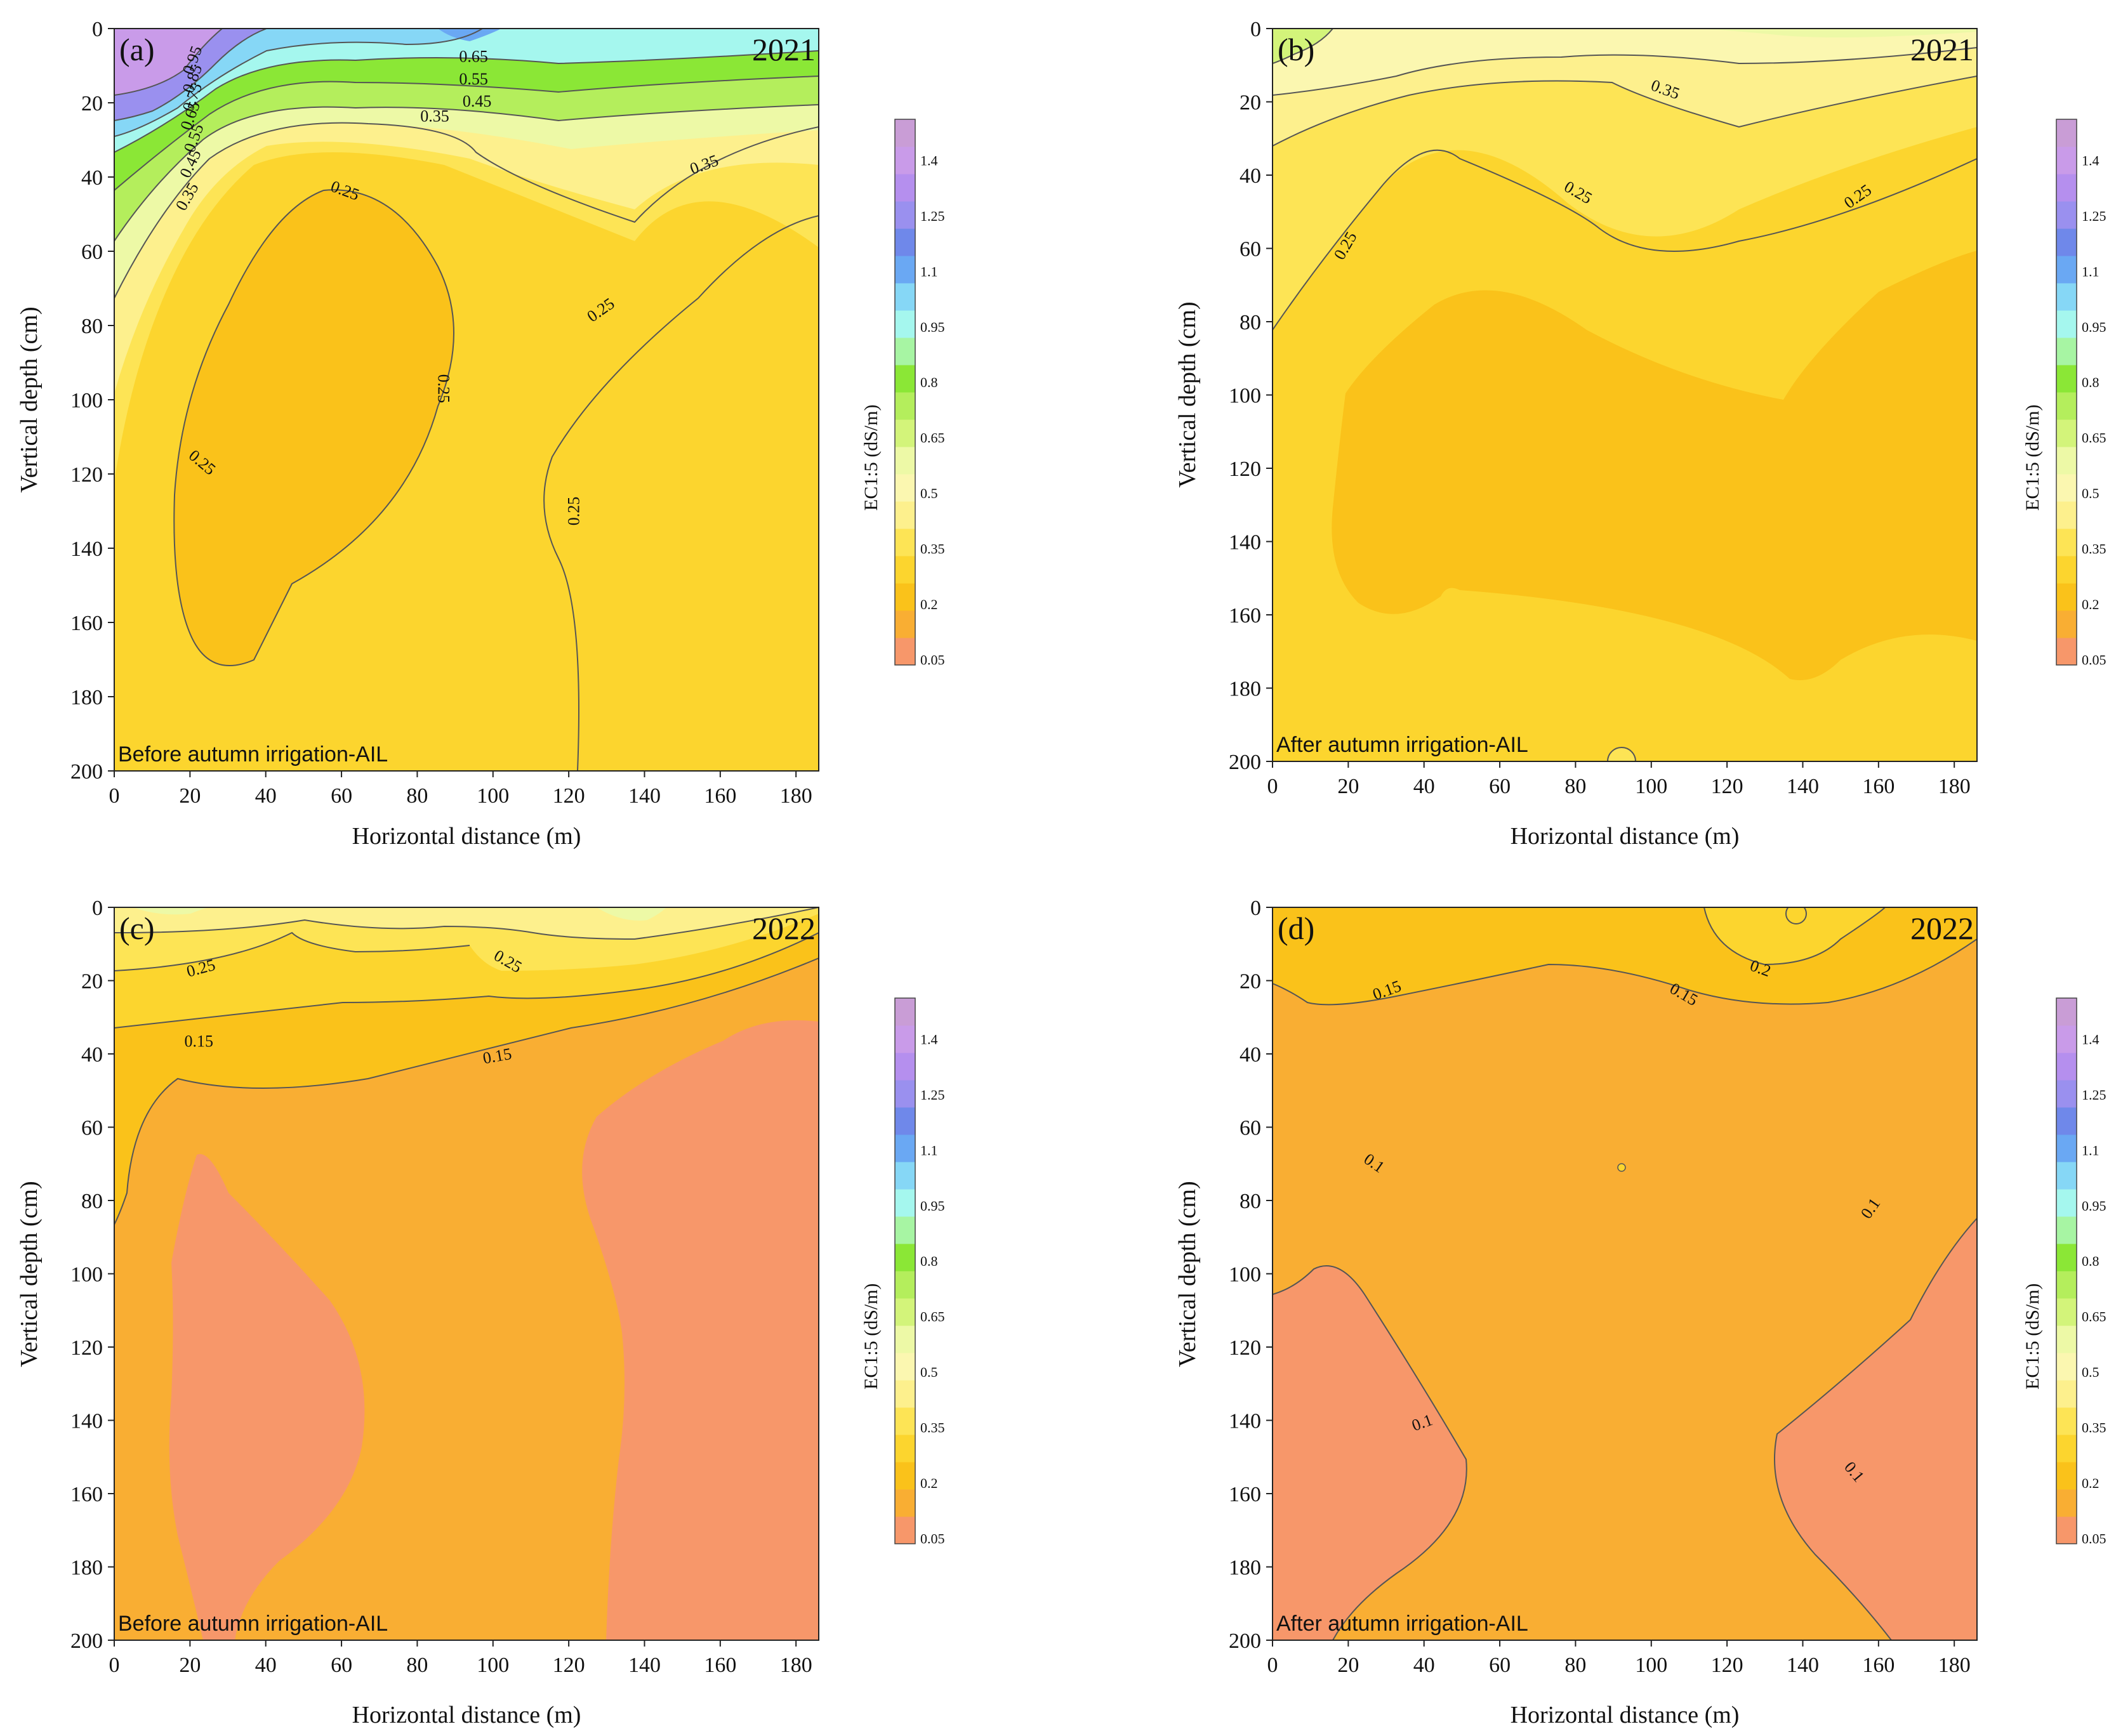  What do you see at coordinates (466, 837) in the screenshot?
I see `panel-a-xlabel: Horizontal distance (m)` at bounding box center [466, 837].